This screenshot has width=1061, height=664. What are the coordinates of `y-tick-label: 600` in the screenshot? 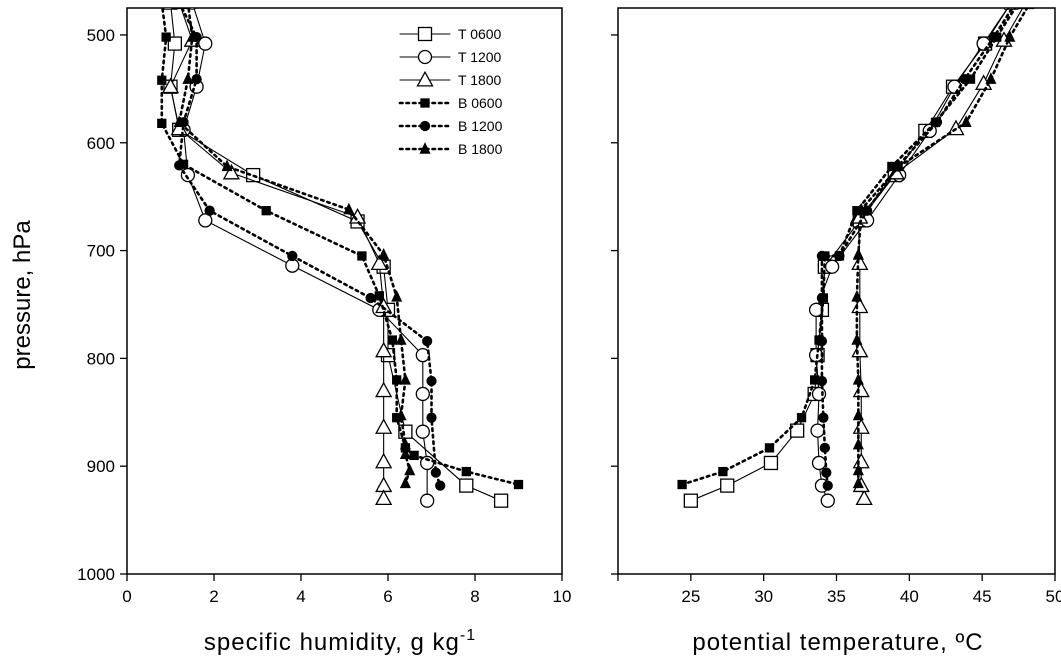 It's located at (101, 143).